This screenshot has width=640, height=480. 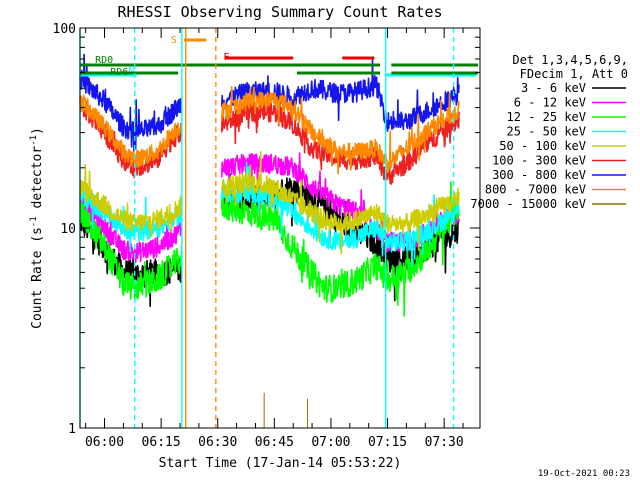 What do you see at coordinates (546, 117) in the screenshot?
I see `legend-label-2: 12 - 25 keV` at bounding box center [546, 117].